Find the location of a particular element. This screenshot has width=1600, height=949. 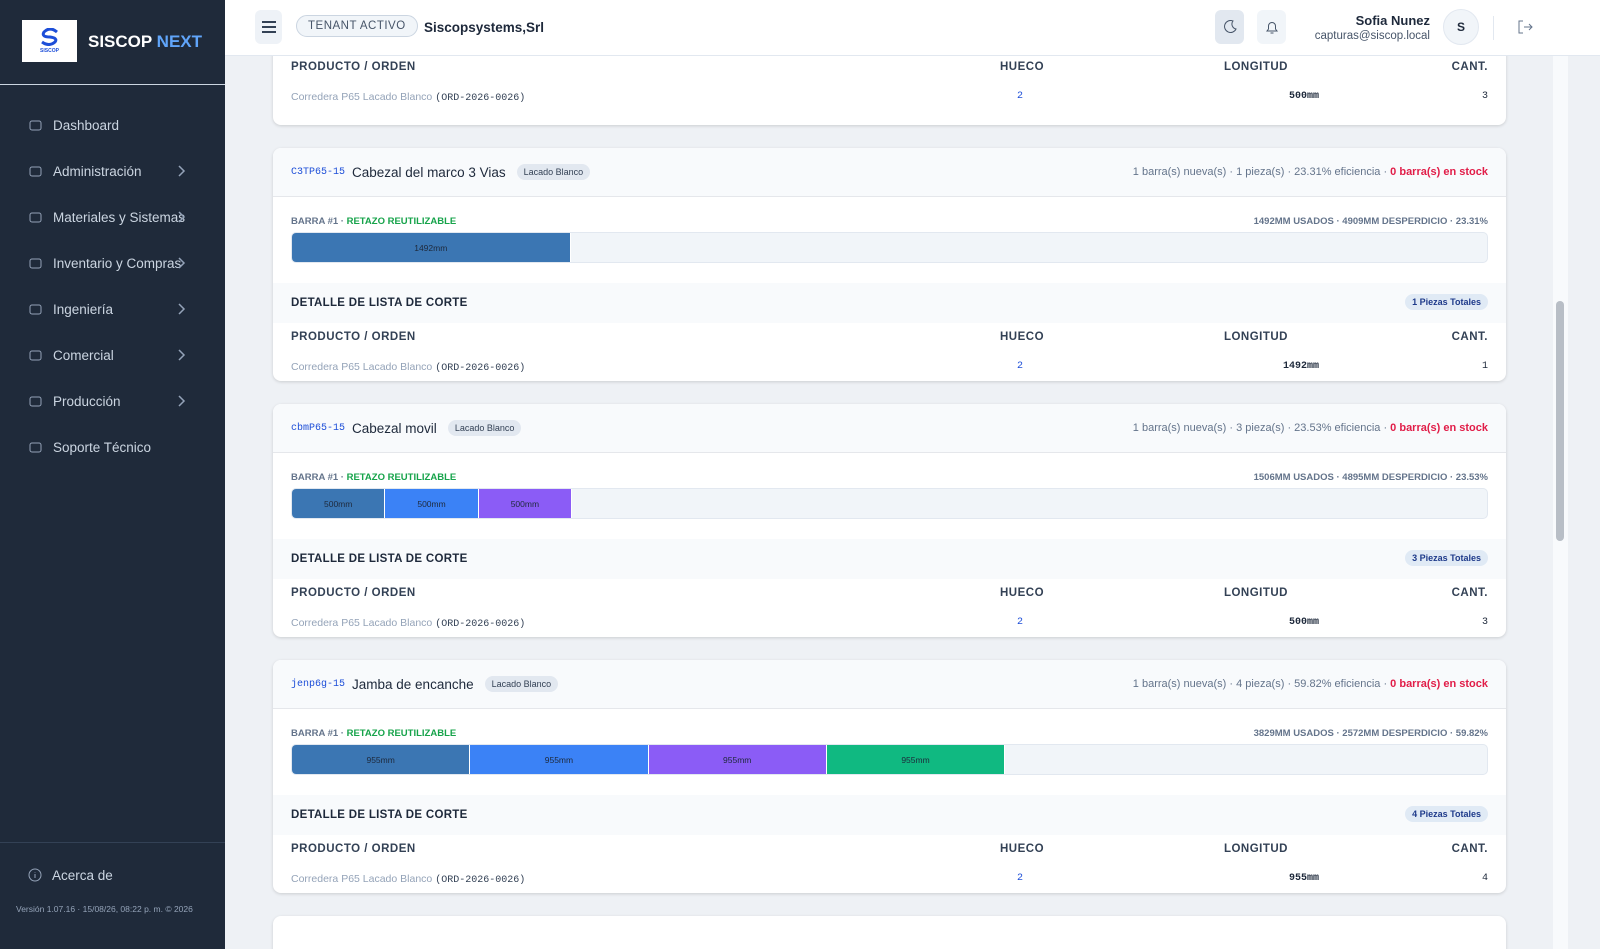

logo: SISCOP is located at coordinates (49, 41).